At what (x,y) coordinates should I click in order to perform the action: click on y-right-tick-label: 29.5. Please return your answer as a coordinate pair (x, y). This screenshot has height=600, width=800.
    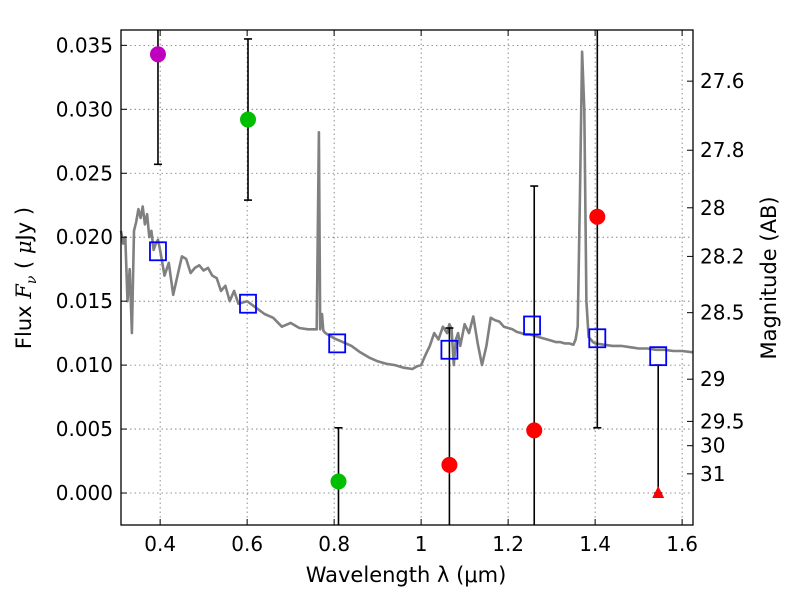
    Looking at the image, I should click on (722, 421).